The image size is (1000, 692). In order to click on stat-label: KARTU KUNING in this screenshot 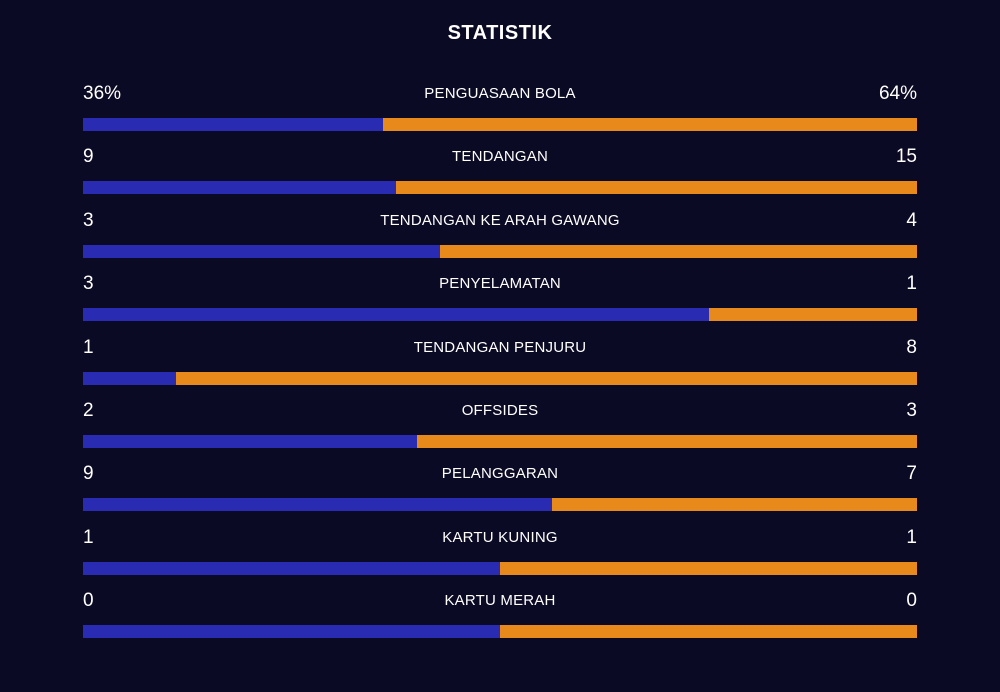, I will do `click(500, 537)`.